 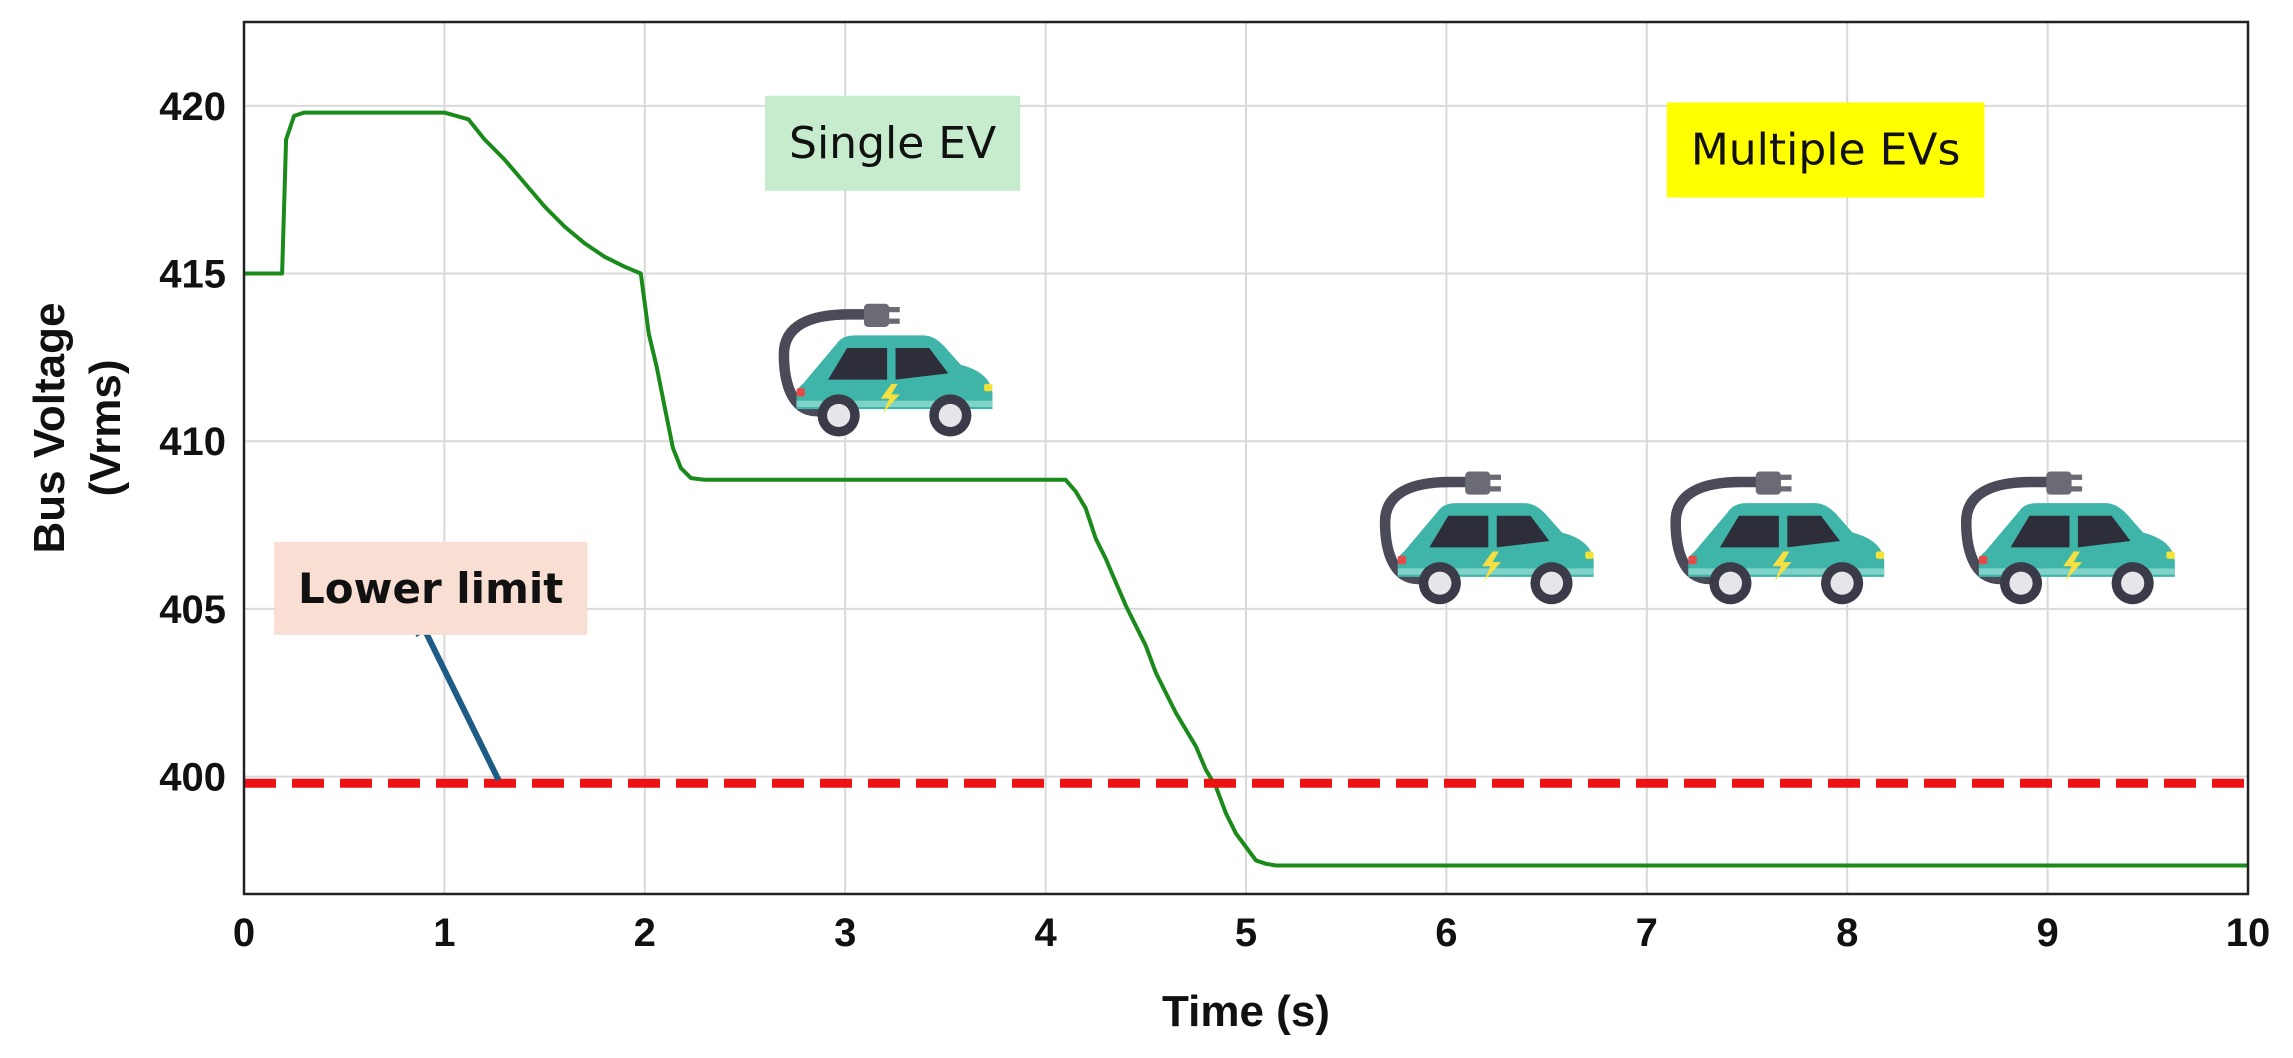 What do you see at coordinates (192, 610) in the screenshot?
I see `y-tick-label: 405` at bounding box center [192, 610].